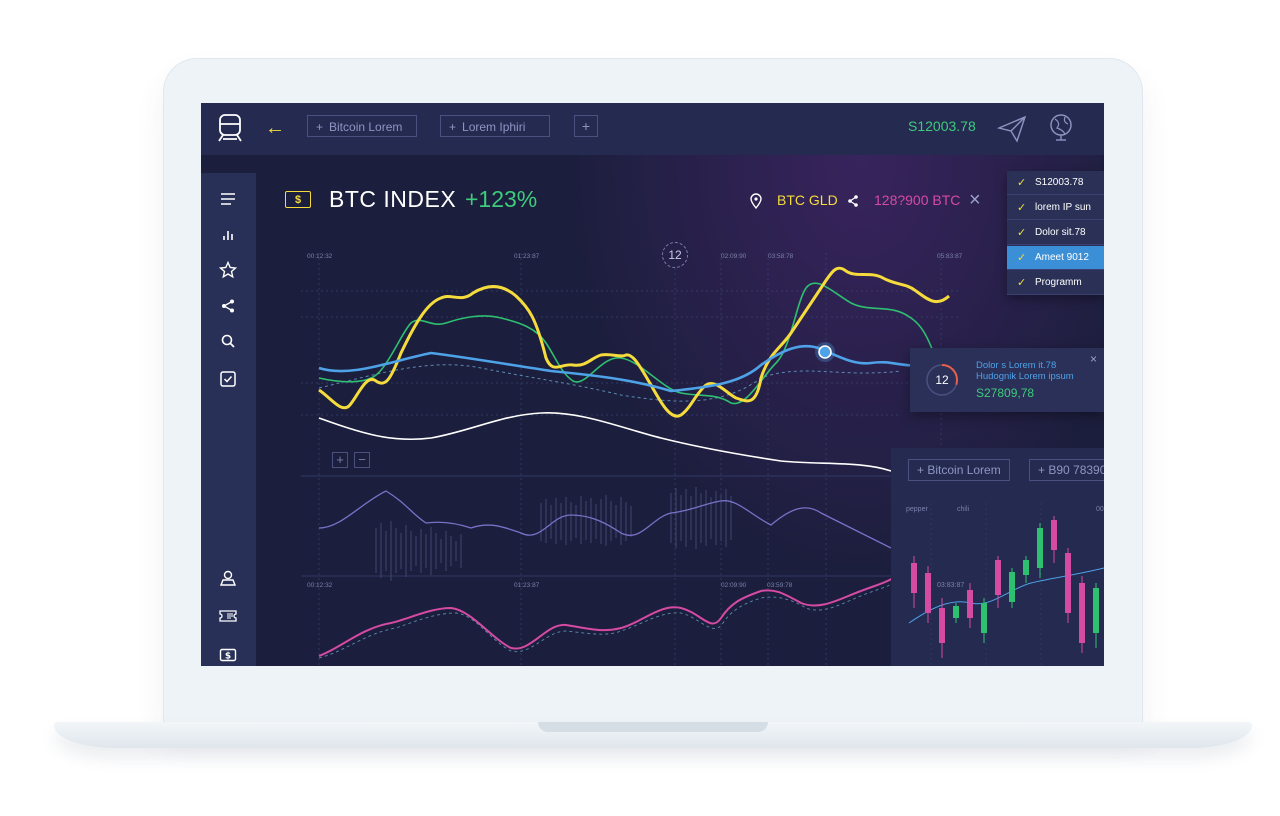  What do you see at coordinates (362, 460) in the screenshot?
I see `zoom-out-button: −` at bounding box center [362, 460].